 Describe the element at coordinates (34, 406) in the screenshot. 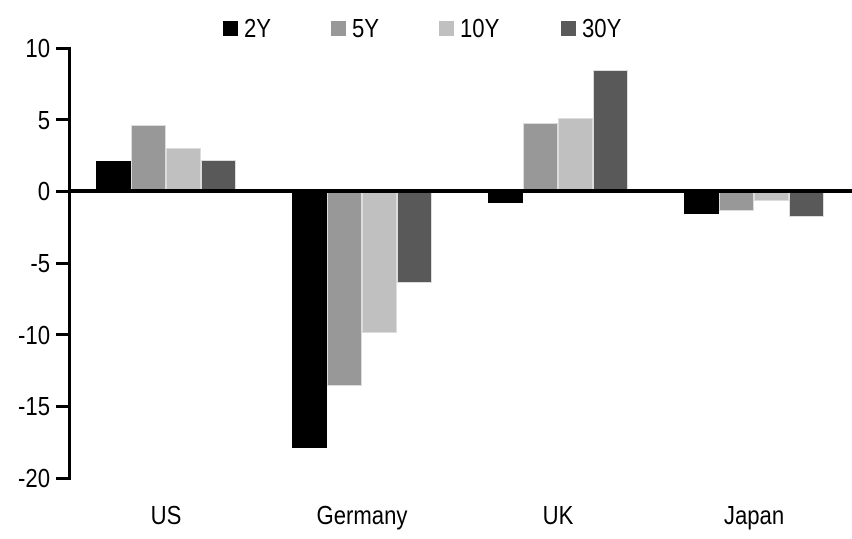

I see `y-axis-tick-label: -15` at that location.